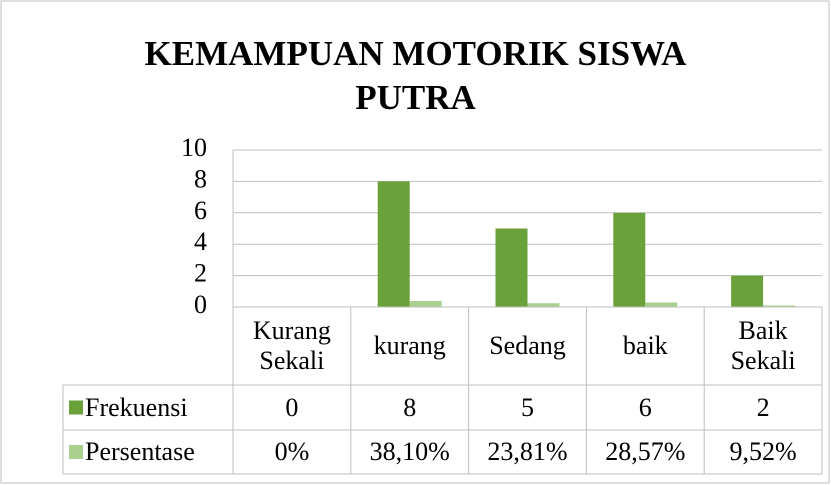  What do you see at coordinates (763, 451) in the screenshot?
I see `table-value: 9,52%` at bounding box center [763, 451].